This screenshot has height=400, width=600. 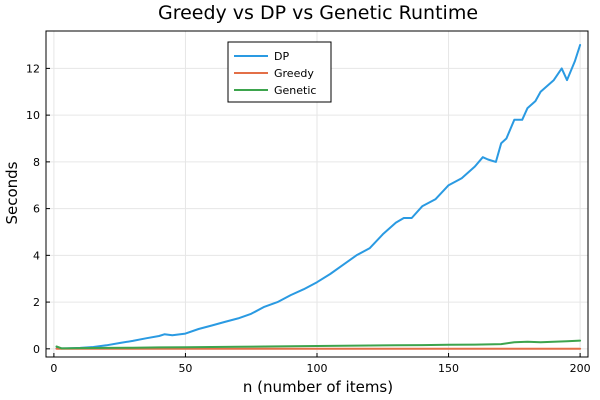 What do you see at coordinates (36, 302) in the screenshot?
I see `y-tick-label: 2` at bounding box center [36, 302].